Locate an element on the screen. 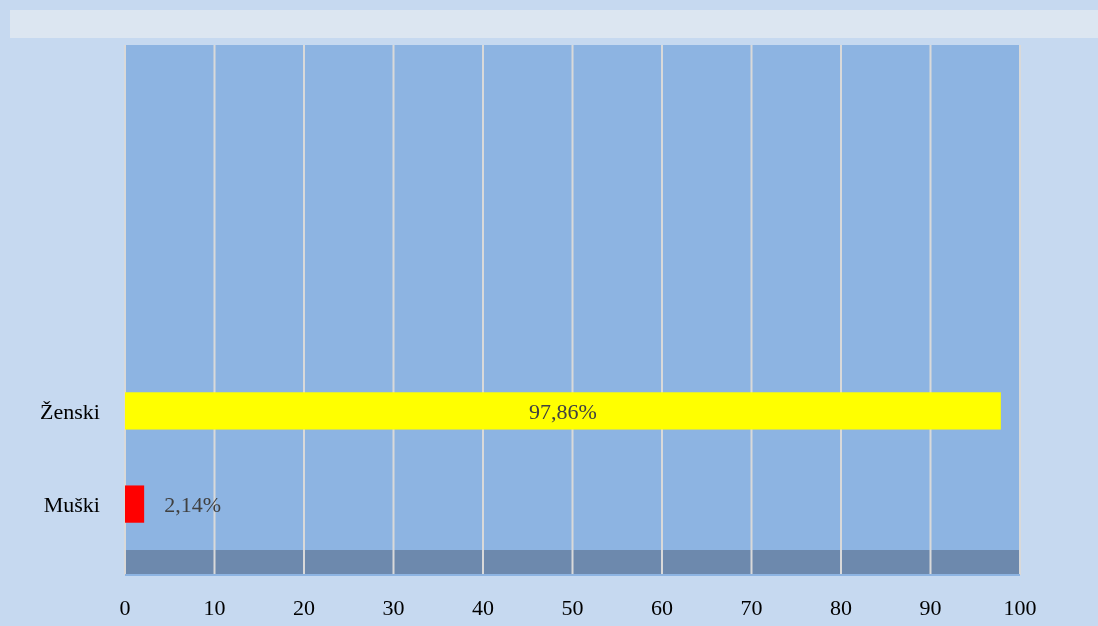  x-tick-label: 60 is located at coordinates (662, 607).